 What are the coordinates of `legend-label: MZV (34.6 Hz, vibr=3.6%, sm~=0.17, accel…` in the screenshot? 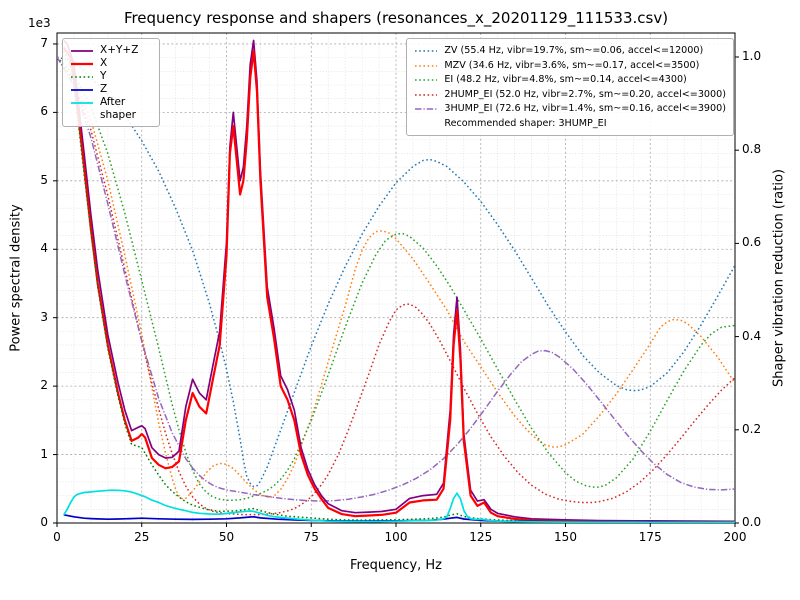 It's located at (572, 65).